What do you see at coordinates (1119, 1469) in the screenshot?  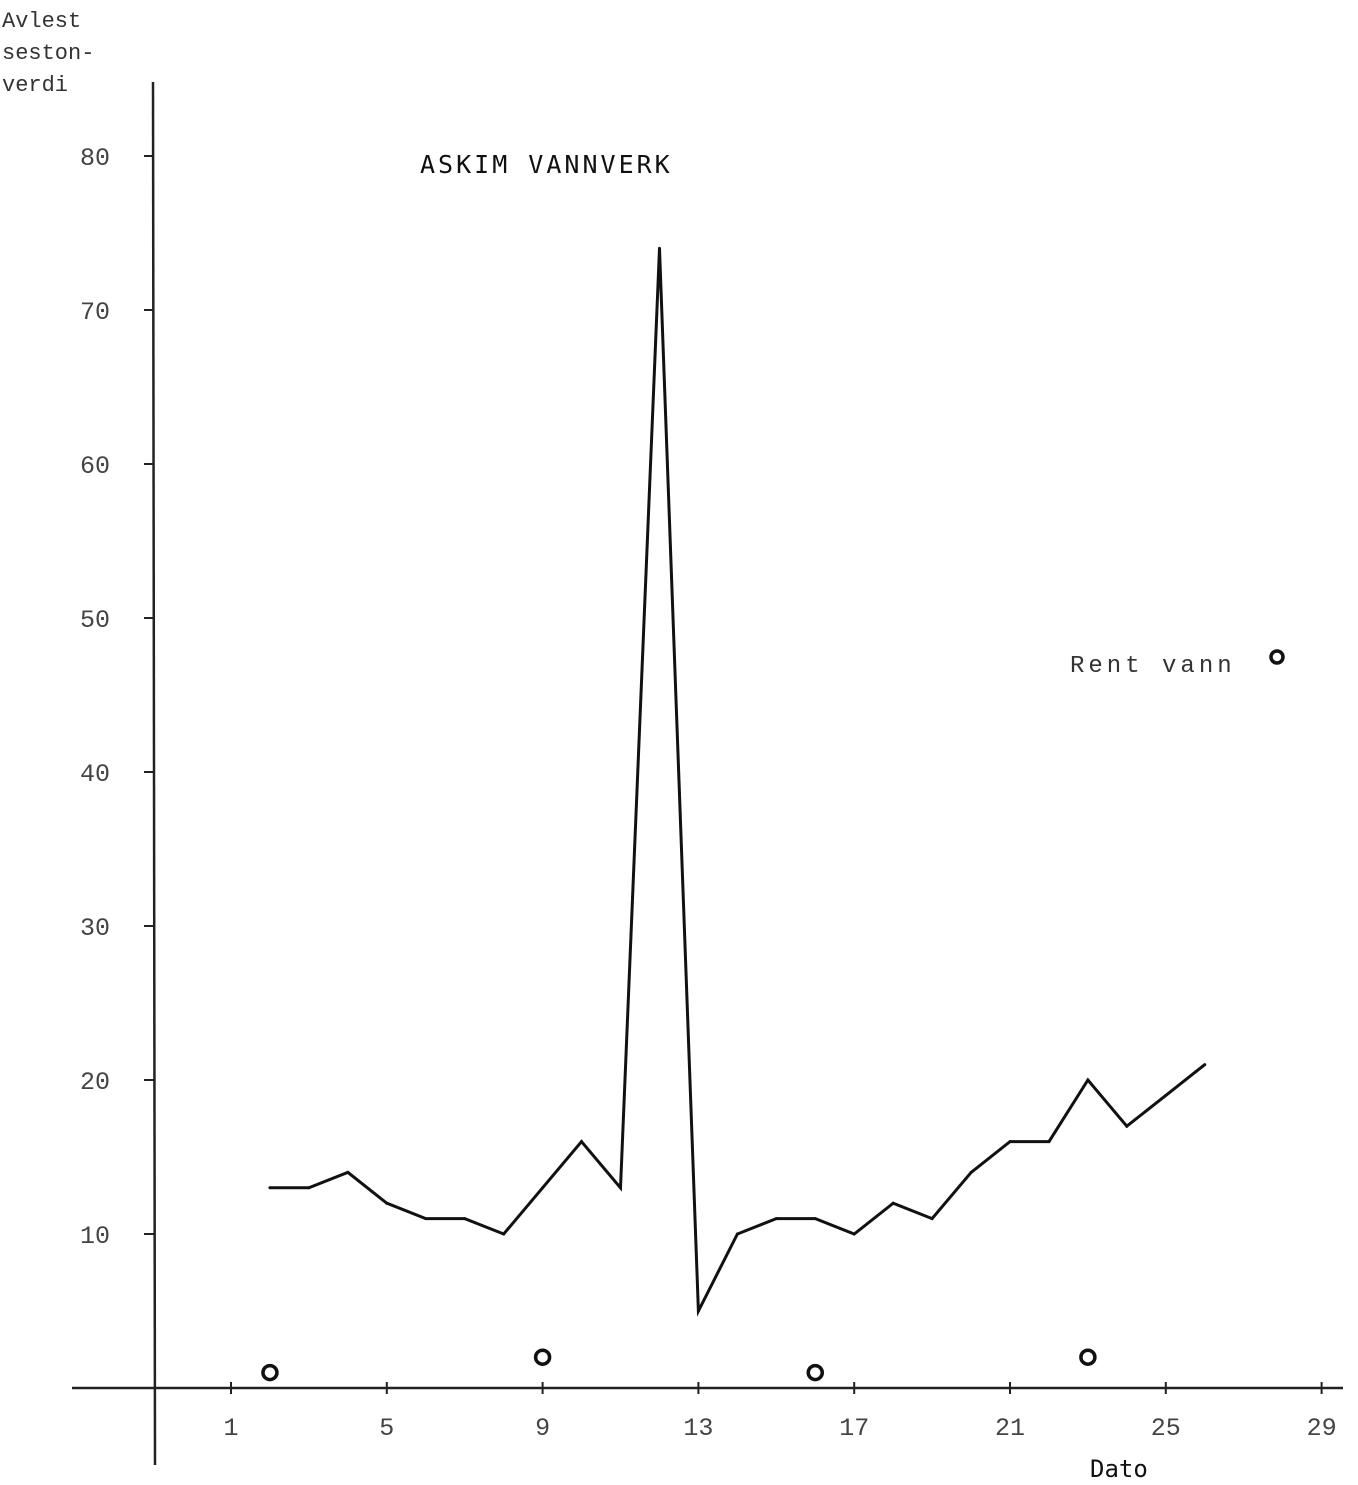 I see `x-axis-label: Dato` at bounding box center [1119, 1469].